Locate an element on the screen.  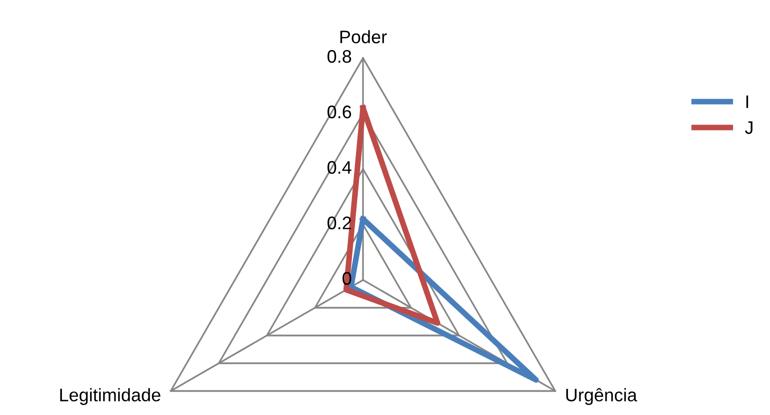
y-tick-label: 0.8 is located at coordinates (340, 56).